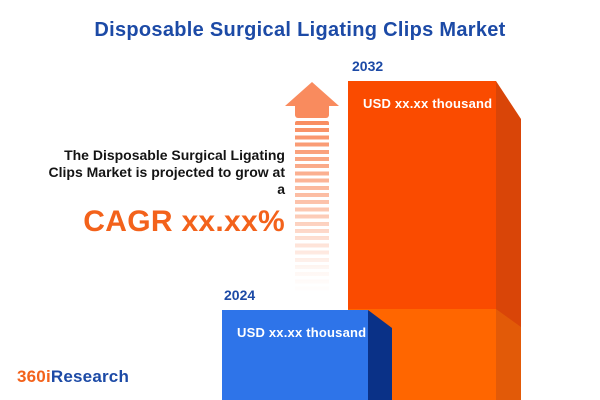 The image size is (600, 400). I want to click on bar-2024-value-label: USD xx.xx thousand, so click(302, 332).